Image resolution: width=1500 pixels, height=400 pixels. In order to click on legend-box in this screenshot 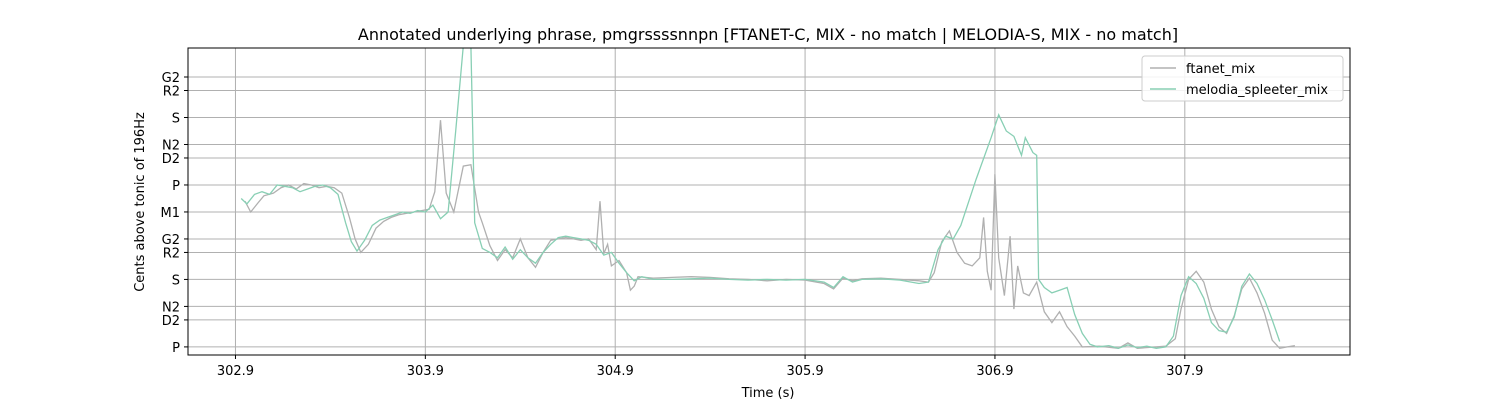, I will do `click(1242, 78)`.